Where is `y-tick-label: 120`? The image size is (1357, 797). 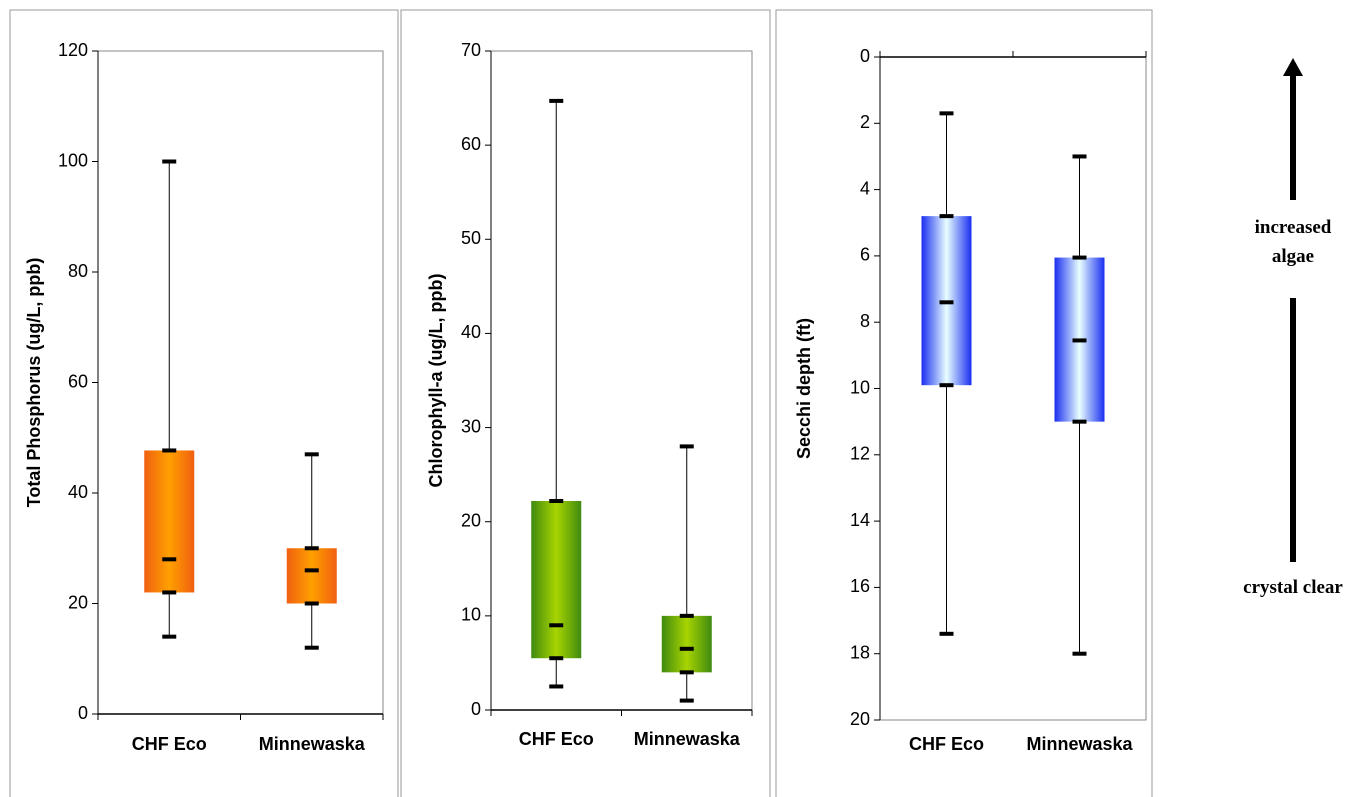
y-tick-label: 120 is located at coordinates (73, 50).